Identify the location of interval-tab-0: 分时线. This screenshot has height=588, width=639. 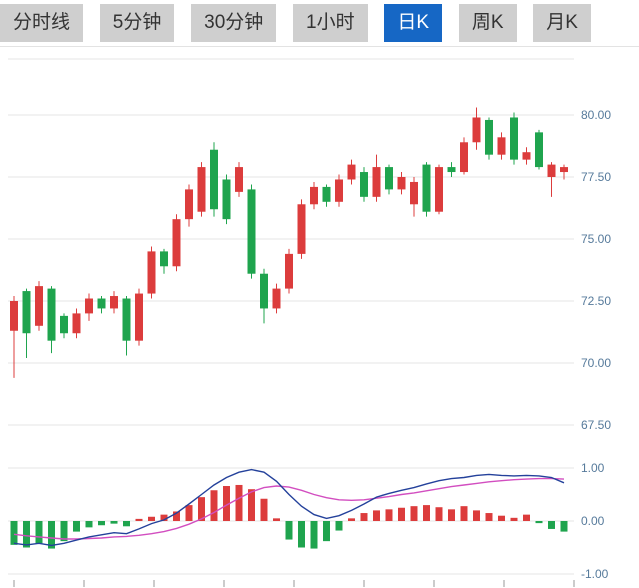
(42, 23).